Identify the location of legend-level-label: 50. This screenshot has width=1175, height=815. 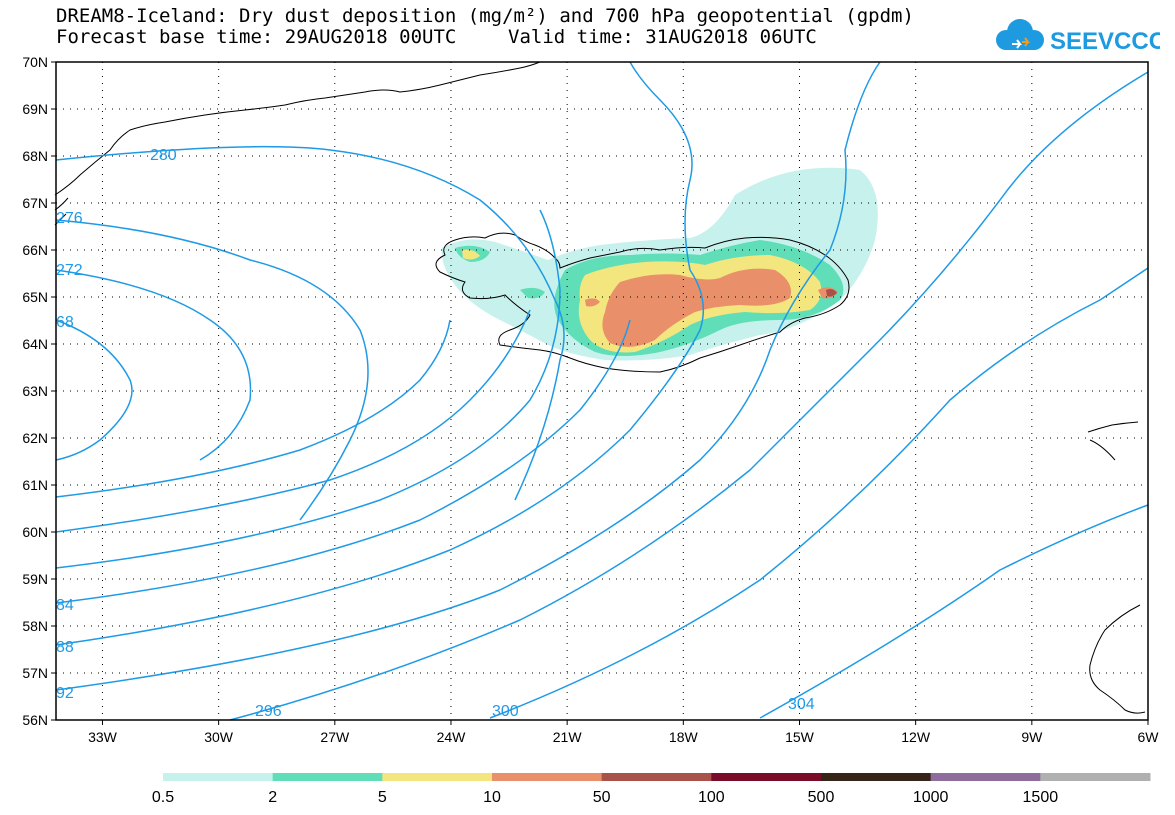
(602, 797).